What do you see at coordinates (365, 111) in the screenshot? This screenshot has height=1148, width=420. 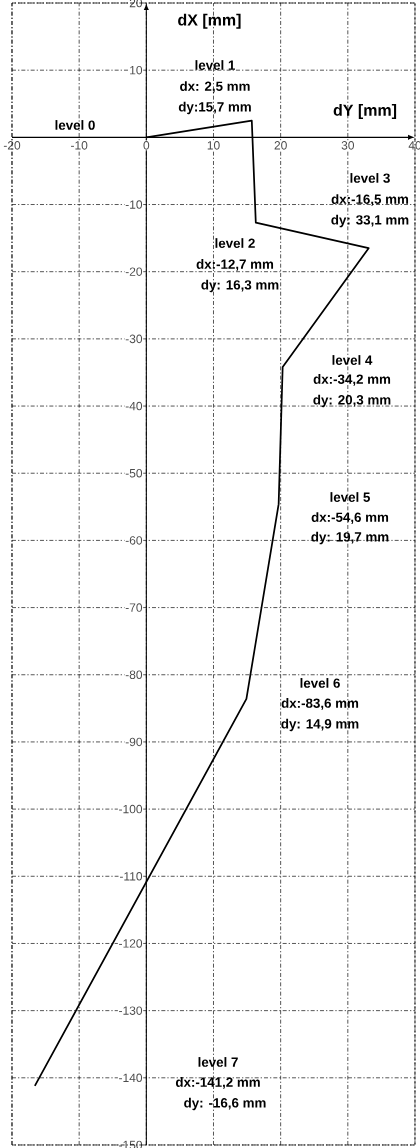 I see `x-axis-title: dY [mm]` at bounding box center [365, 111].